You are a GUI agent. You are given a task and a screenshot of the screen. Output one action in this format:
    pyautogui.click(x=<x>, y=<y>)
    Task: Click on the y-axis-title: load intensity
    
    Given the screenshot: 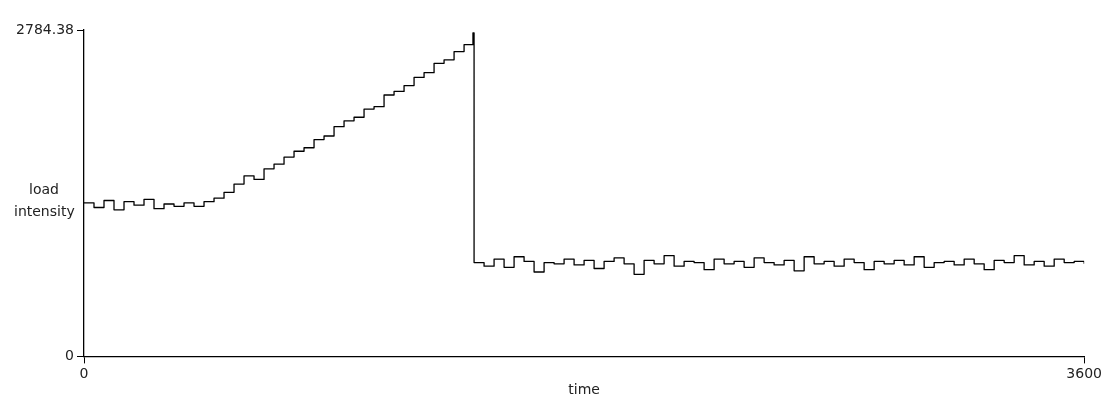 What is the action you would take?
    pyautogui.click(x=44, y=200)
    